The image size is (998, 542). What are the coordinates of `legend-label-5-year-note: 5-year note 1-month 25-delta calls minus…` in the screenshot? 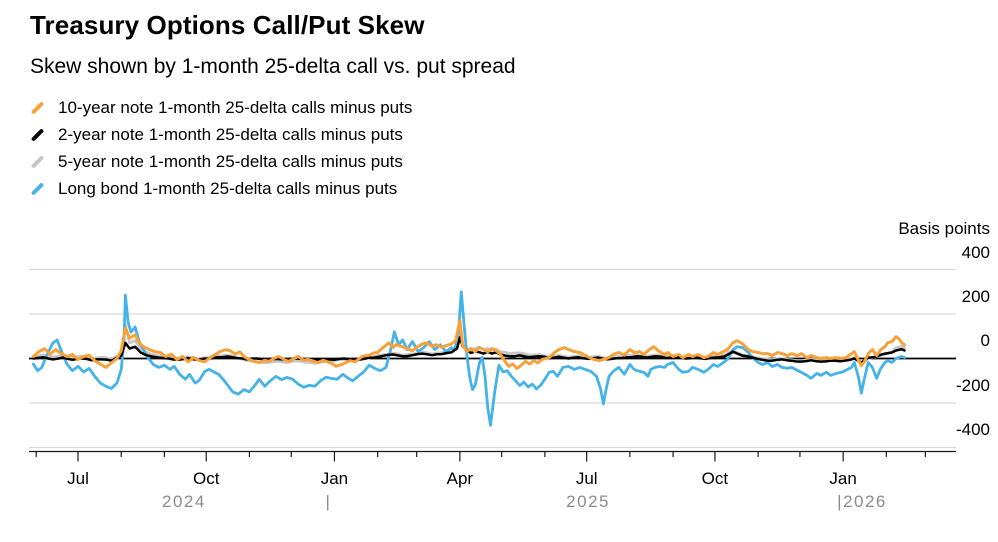 It's located at (230, 161).